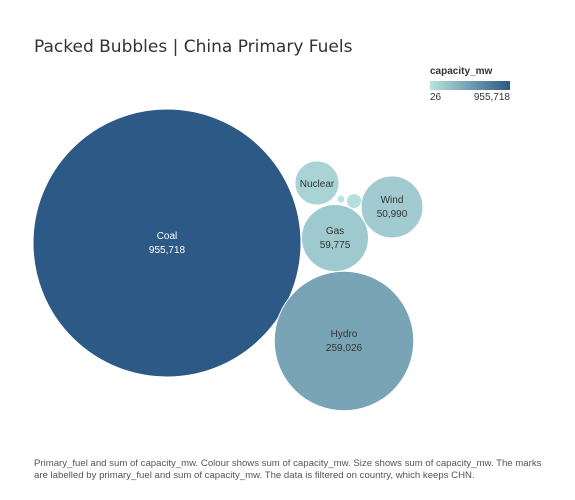 The height and width of the screenshot is (500, 575). I want to click on bubble-hydro, so click(344, 341).